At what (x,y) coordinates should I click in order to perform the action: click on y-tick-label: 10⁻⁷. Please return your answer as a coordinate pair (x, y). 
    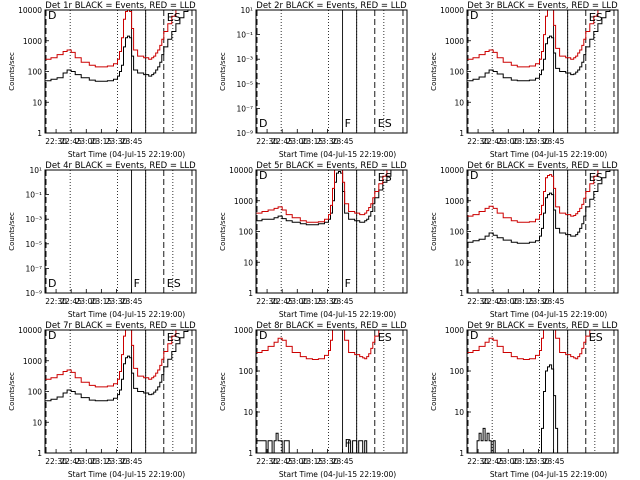
    Looking at the image, I should click on (33, 268).